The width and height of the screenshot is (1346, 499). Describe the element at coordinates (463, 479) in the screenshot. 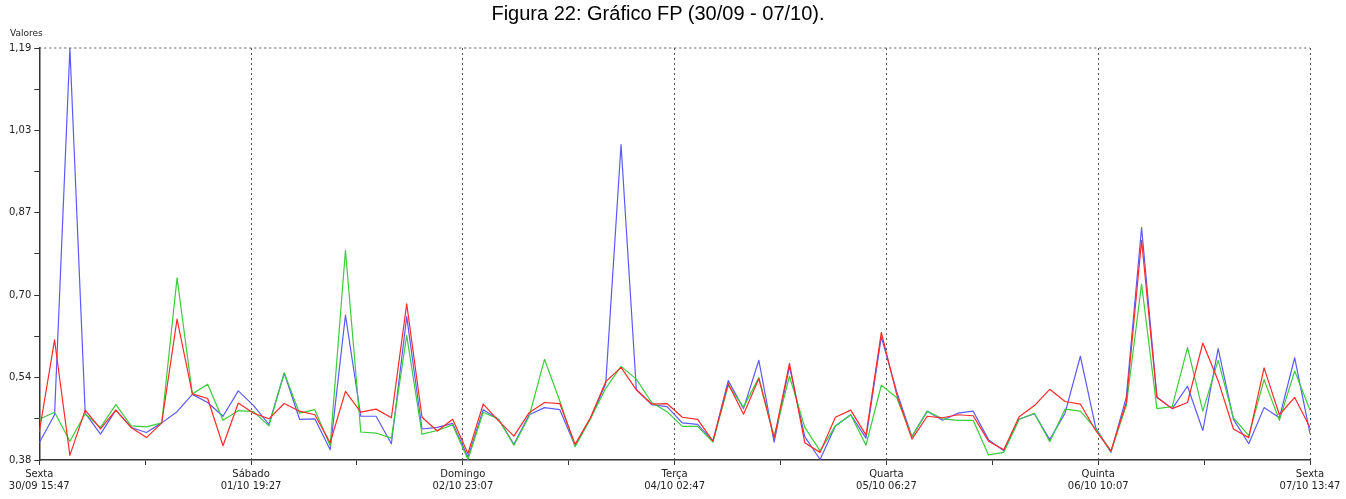

I see `x-tick-label: Domingo 02/10 23:07` at that location.